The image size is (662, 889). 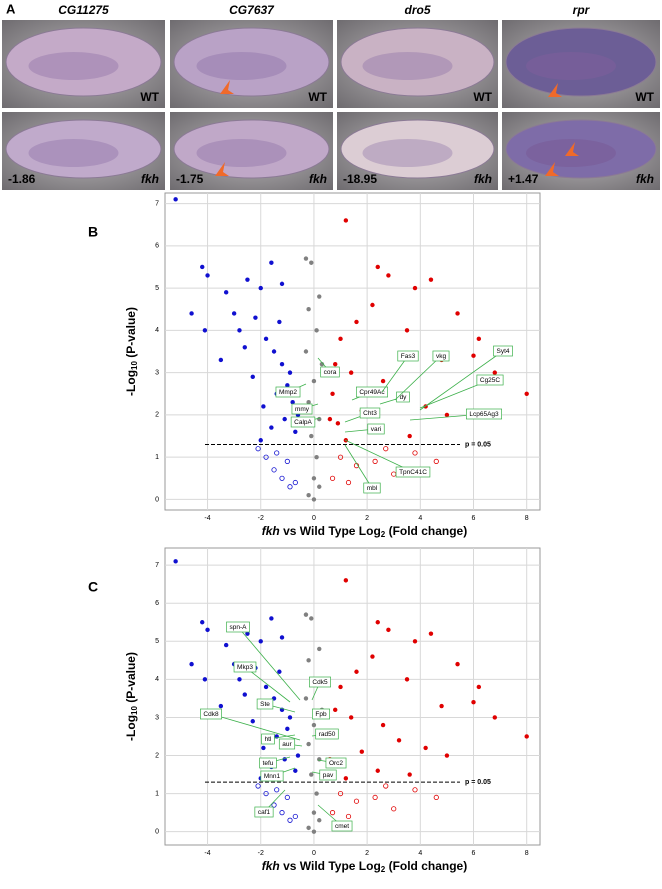 I want to click on annotation: cmet, so click(x=342, y=826).